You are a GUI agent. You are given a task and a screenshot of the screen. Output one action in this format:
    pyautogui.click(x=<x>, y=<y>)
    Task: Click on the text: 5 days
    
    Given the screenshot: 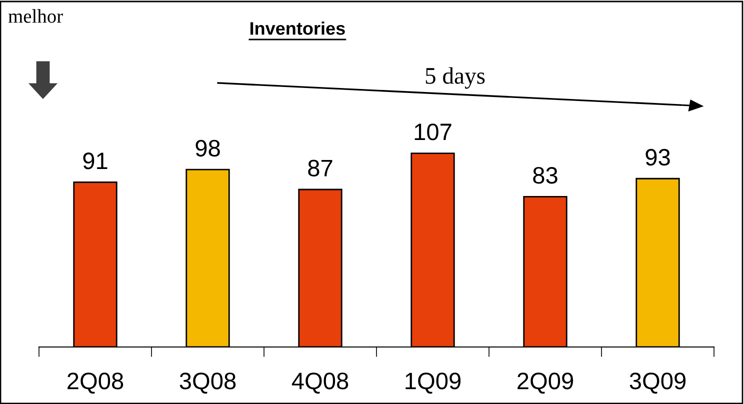 What is the action you would take?
    pyautogui.click(x=455, y=78)
    